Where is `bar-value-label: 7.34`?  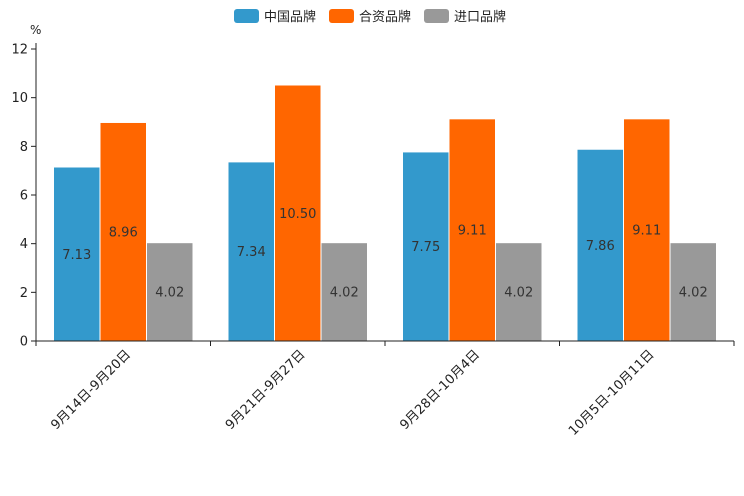 bar-value-label: 7.34 is located at coordinates (251, 252).